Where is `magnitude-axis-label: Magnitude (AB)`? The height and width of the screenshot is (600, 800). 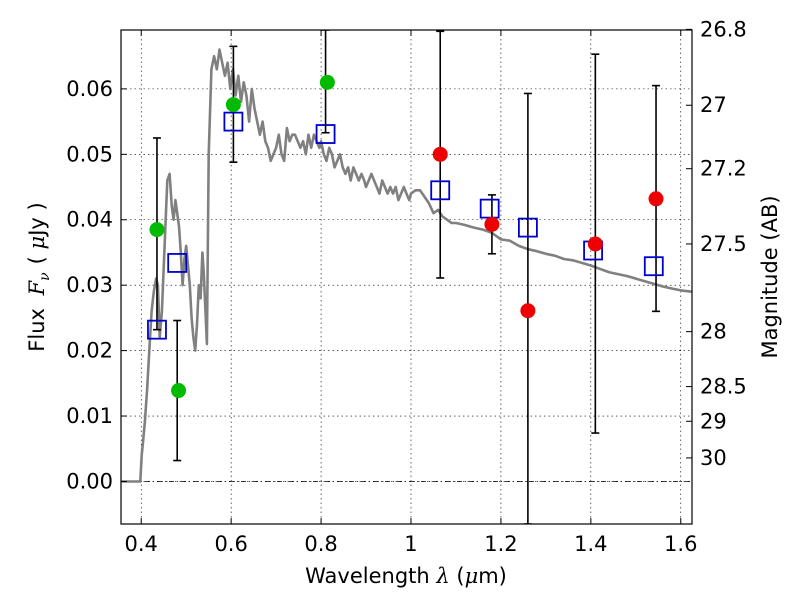 magnitude-axis-label: Magnitude (AB) is located at coordinates (770, 276).